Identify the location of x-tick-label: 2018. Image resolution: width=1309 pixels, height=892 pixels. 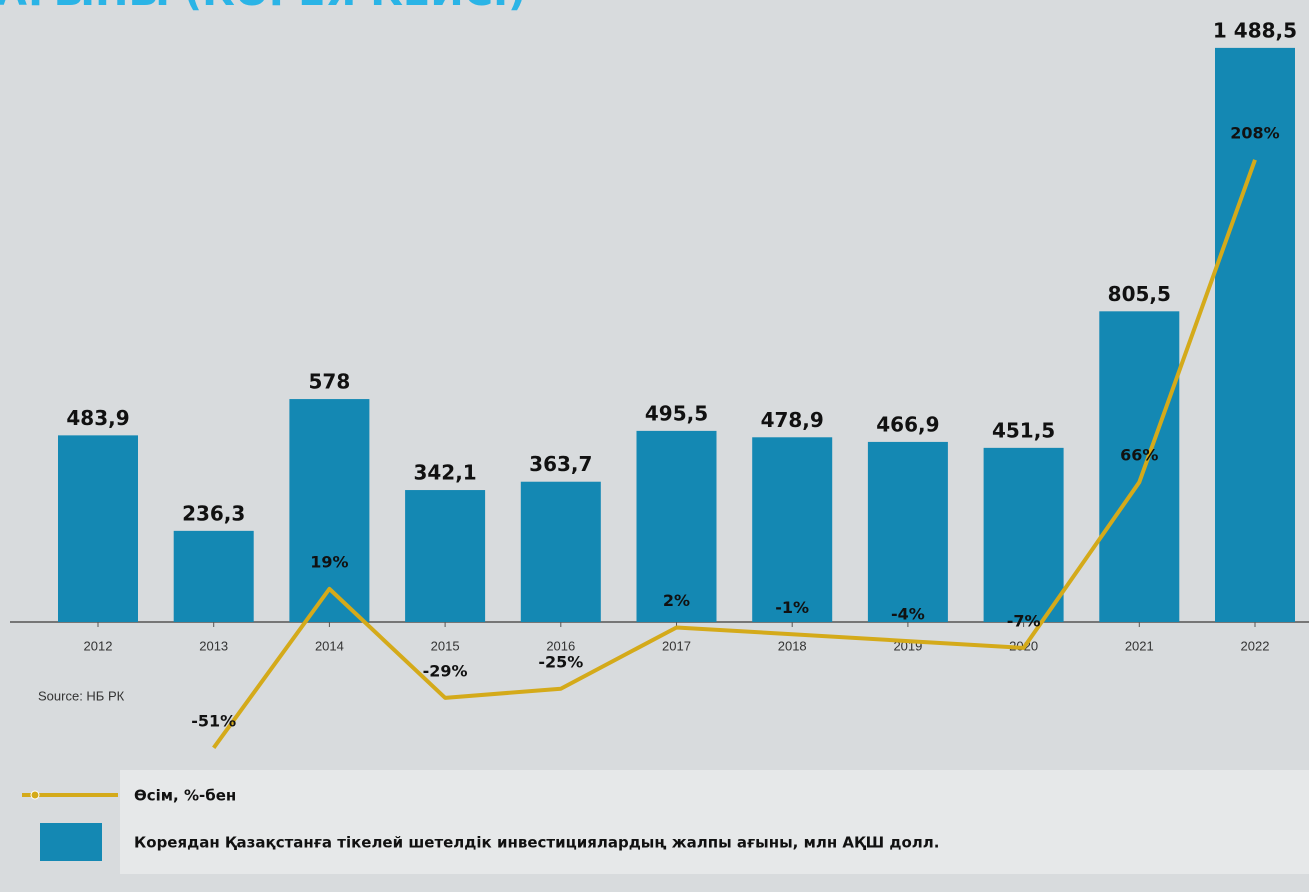
(792, 645).